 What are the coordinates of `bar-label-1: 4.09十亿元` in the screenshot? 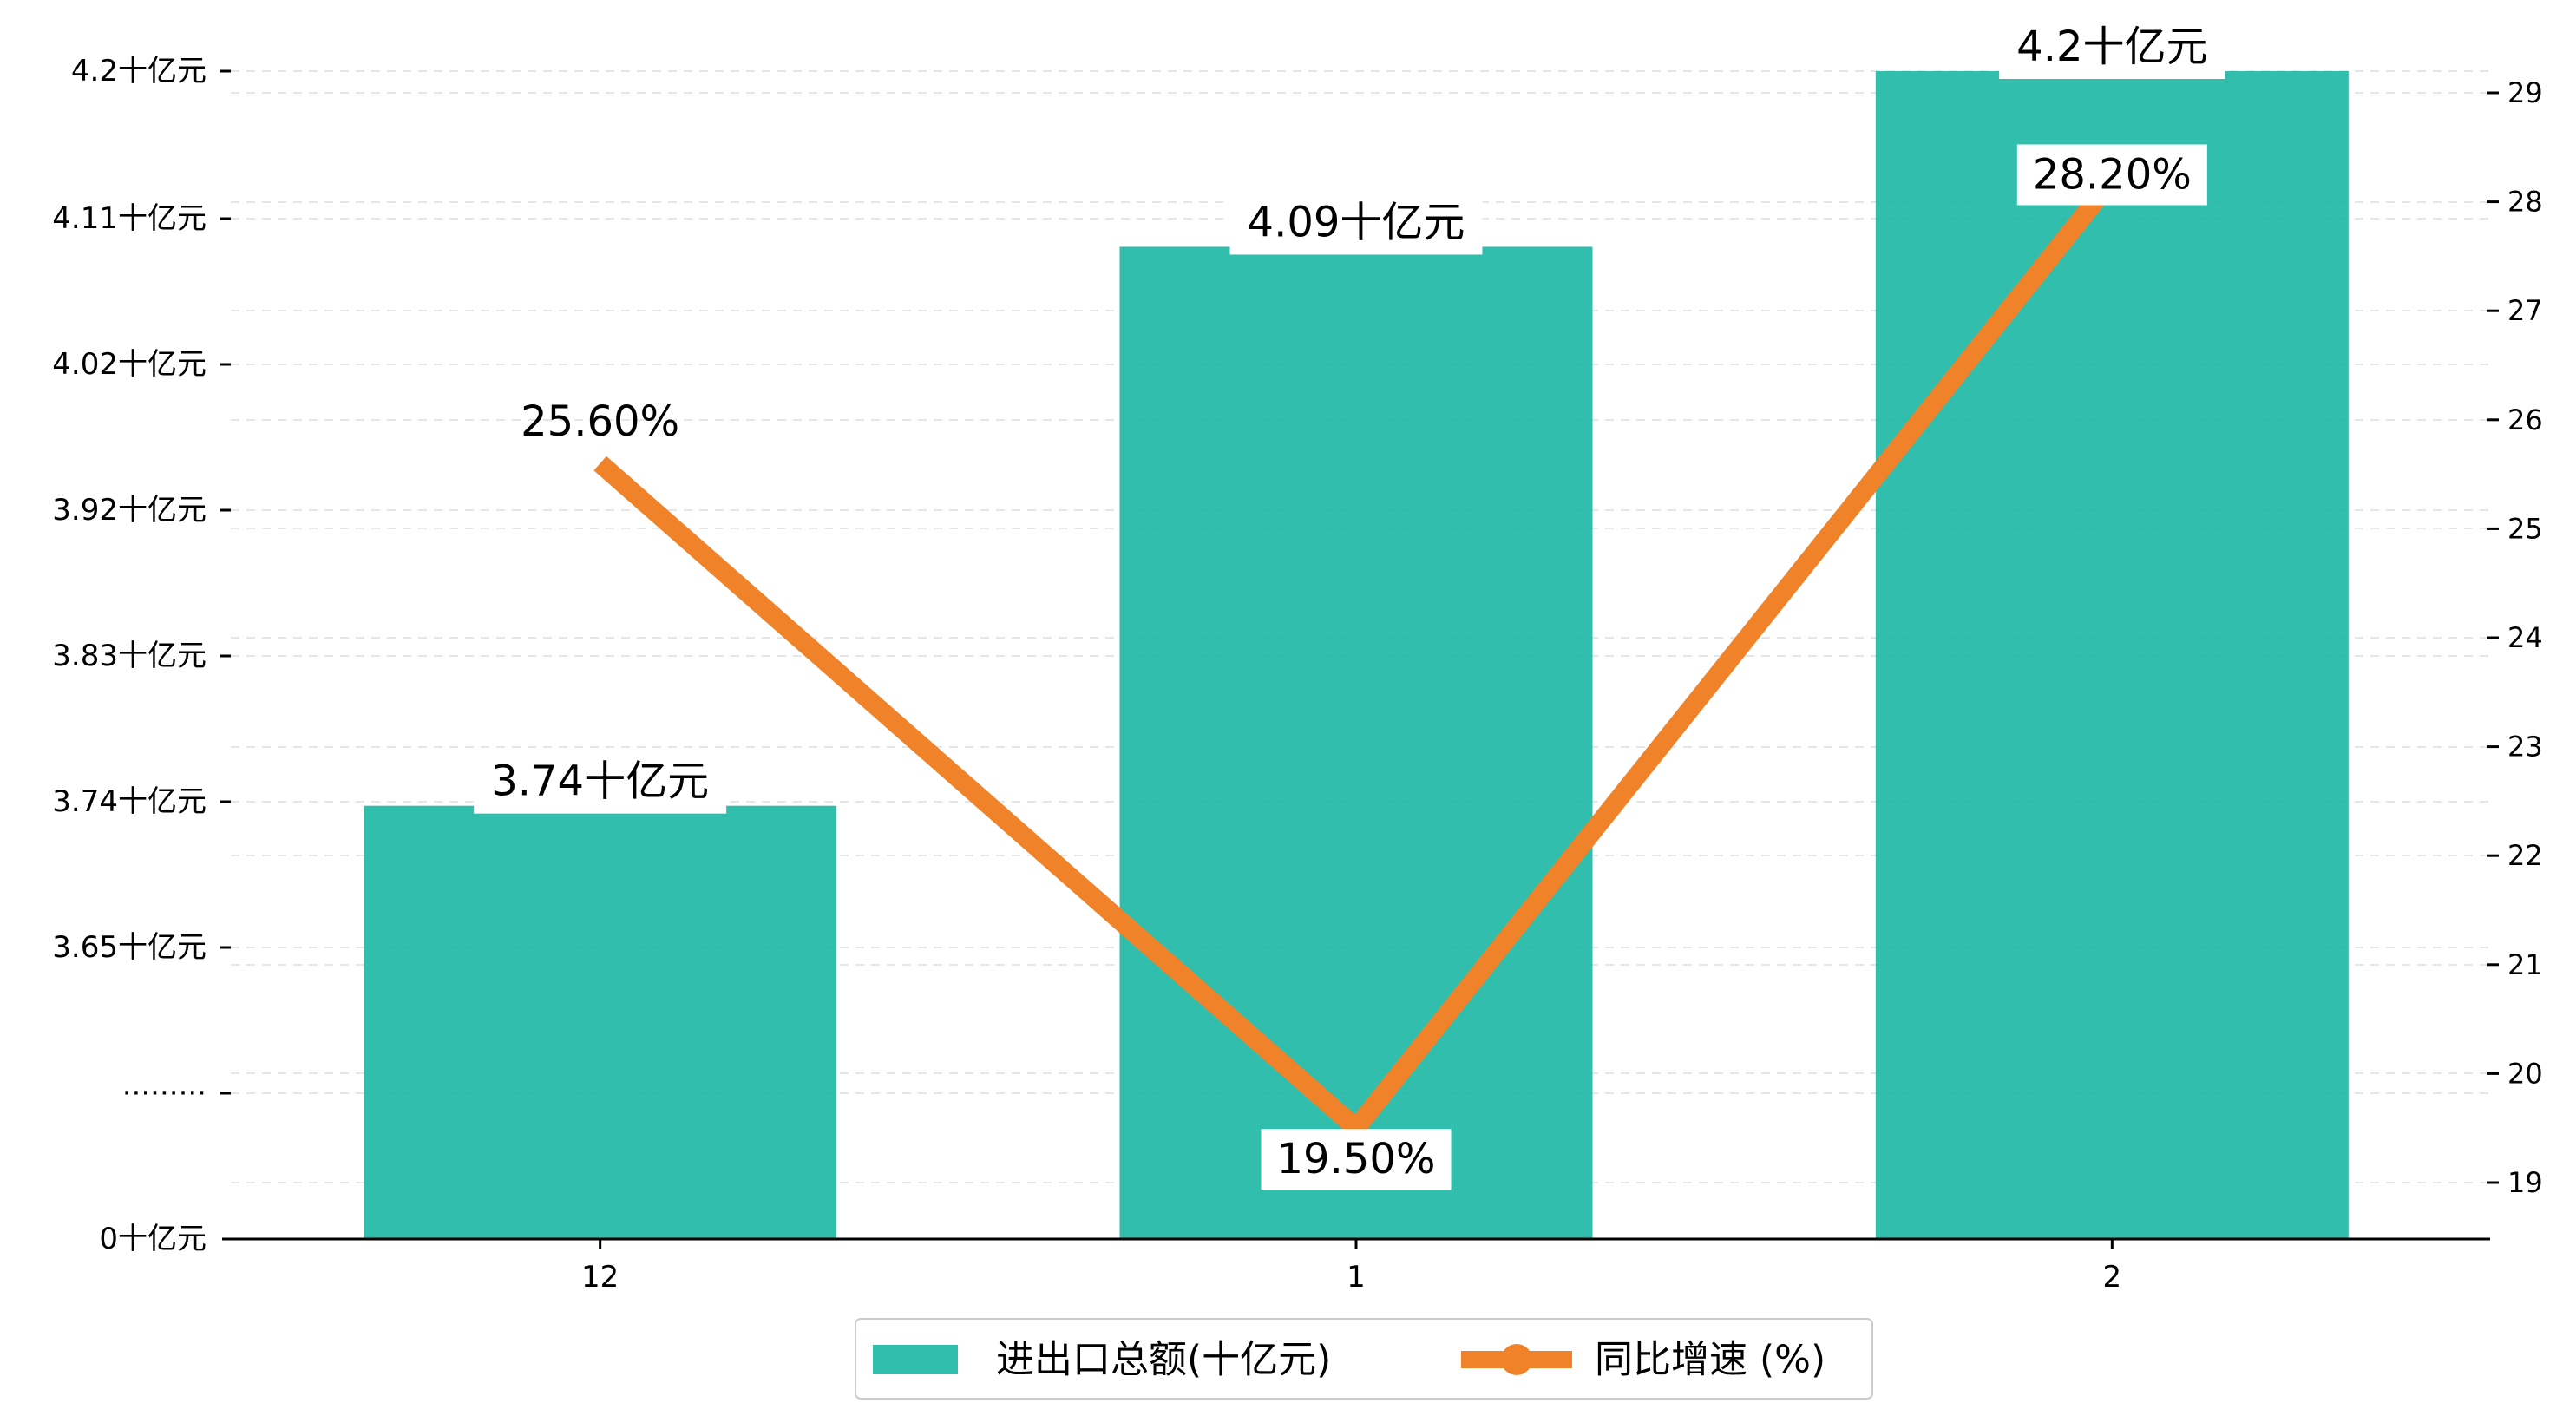 It's located at (1356, 222).